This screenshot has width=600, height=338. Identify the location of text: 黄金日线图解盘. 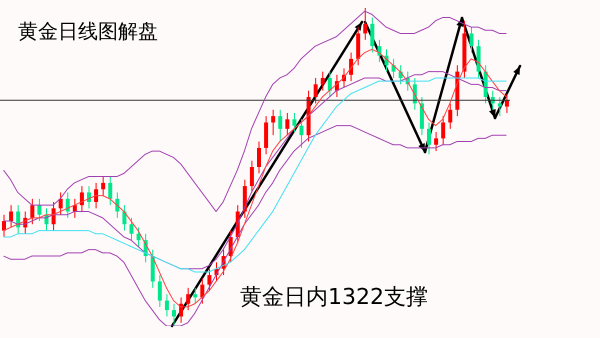
(88, 31).